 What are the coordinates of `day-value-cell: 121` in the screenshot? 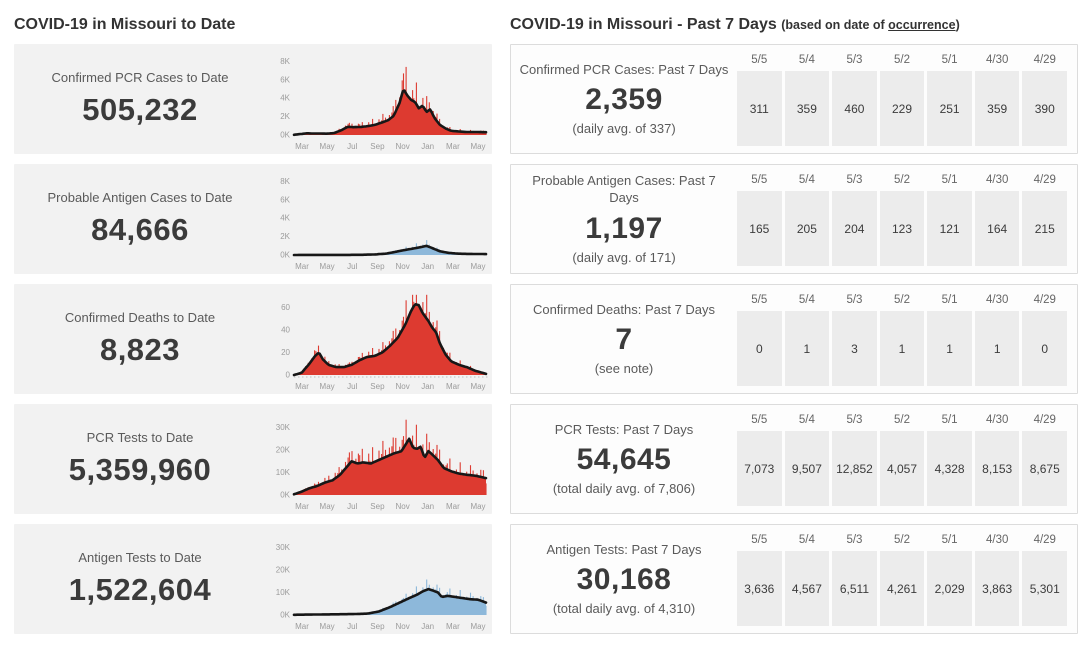 It's located at (949, 228).